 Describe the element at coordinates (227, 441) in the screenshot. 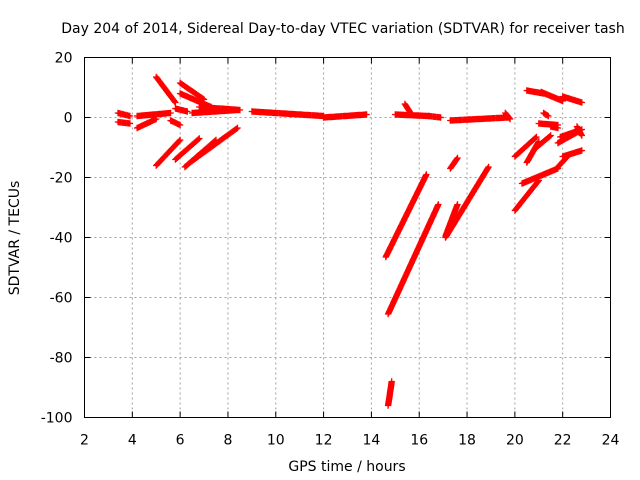

I see `x-tick-label: 8` at that location.